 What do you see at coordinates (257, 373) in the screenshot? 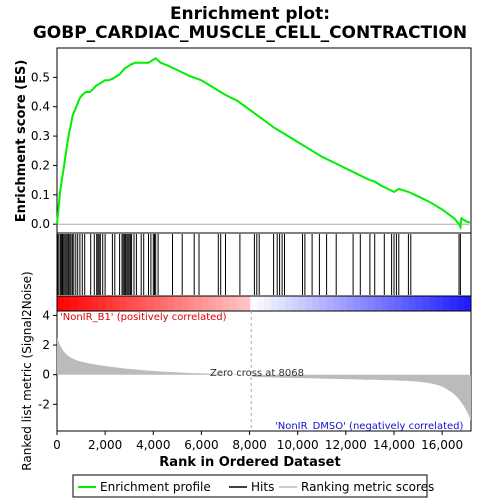
I see `zero-cross-label: Zero cross at 8068` at bounding box center [257, 373].